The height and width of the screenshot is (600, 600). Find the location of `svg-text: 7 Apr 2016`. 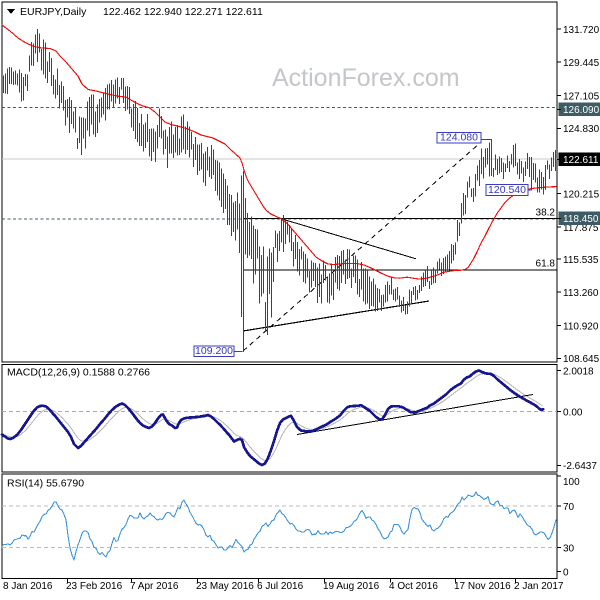

svg-text: 7 Apr 2016 is located at coordinates (154, 586).